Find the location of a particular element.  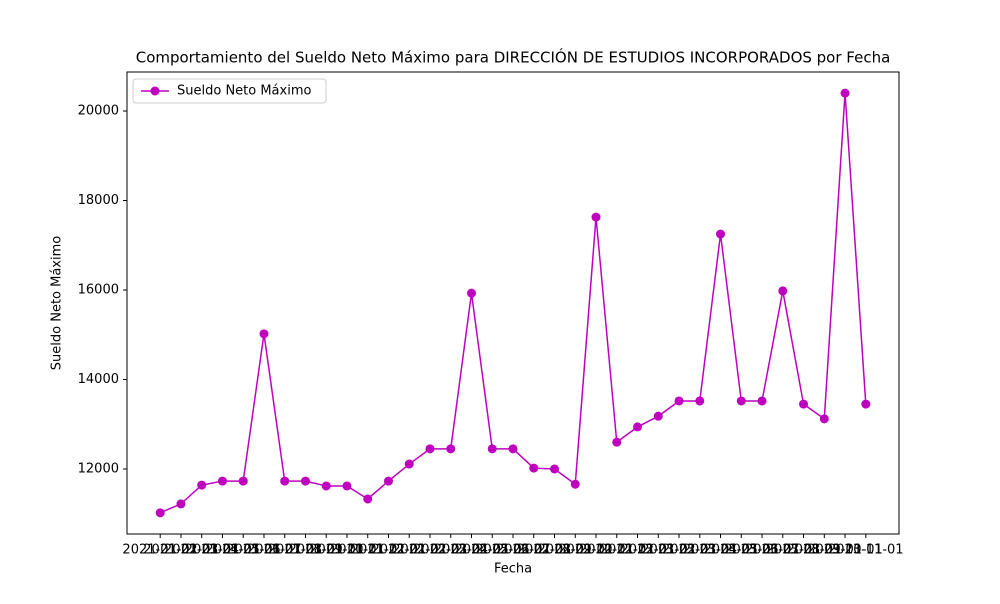

x-tick-label: 2023-05-01 is located at coordinates (741, 550).